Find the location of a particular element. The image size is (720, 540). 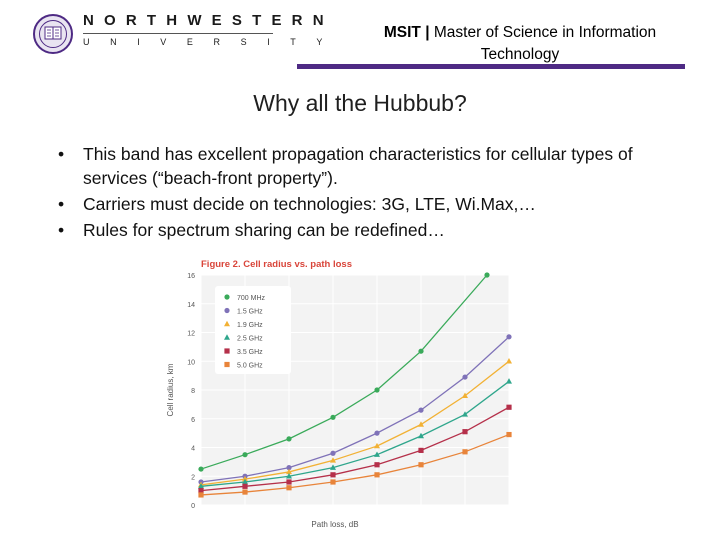

legend-label: 700 MHz is located at coordinates (251, 298).